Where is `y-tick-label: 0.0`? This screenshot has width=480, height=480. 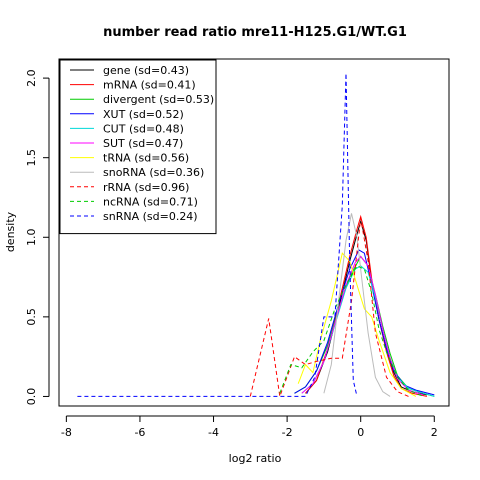
y-tick-label: 0.0 is located at coordinates (31, 397).